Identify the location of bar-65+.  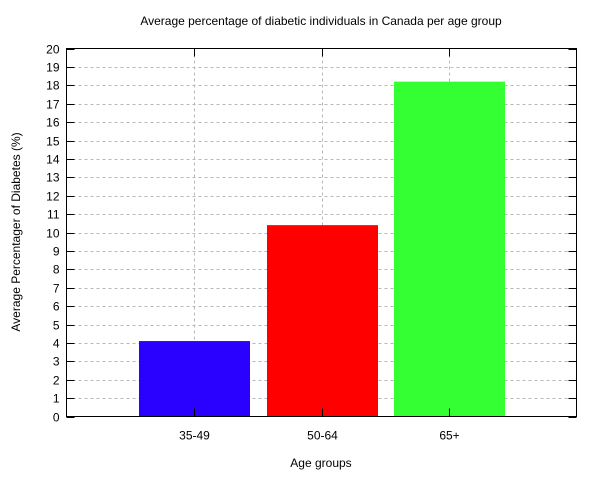
(449, 249).